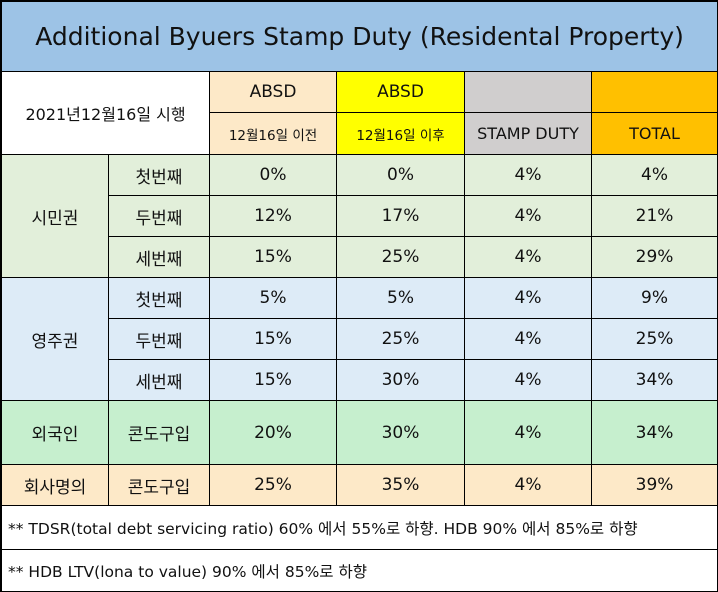  I want to click on absd-before-cell: 20%, so click(273, 432).